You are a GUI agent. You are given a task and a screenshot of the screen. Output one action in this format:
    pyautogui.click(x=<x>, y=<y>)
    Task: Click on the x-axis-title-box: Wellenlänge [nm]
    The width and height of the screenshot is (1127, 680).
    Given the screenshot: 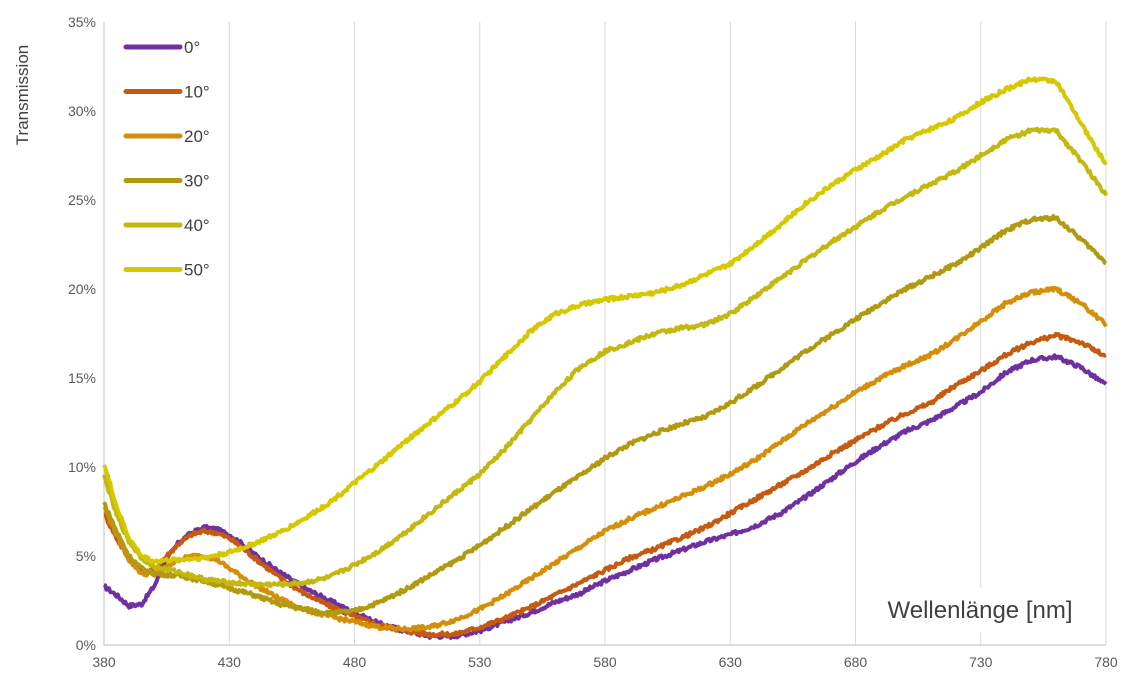 What is the action you would take?
    pyautogui.click(x=983, y=610)
    